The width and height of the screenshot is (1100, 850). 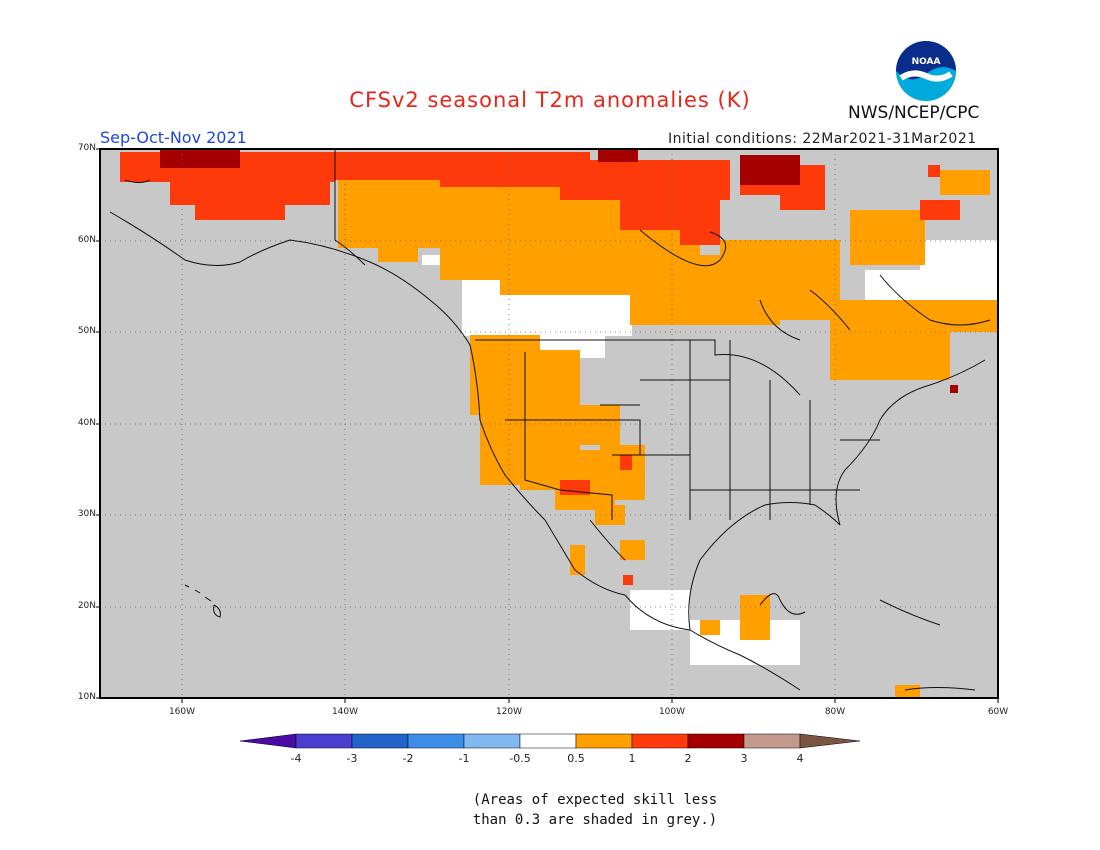 What do you see at coordinates (914, 113) in the screenshot?
I see `agency-label: NWS/NCEP/CPC` at bounding box center [914, 113].